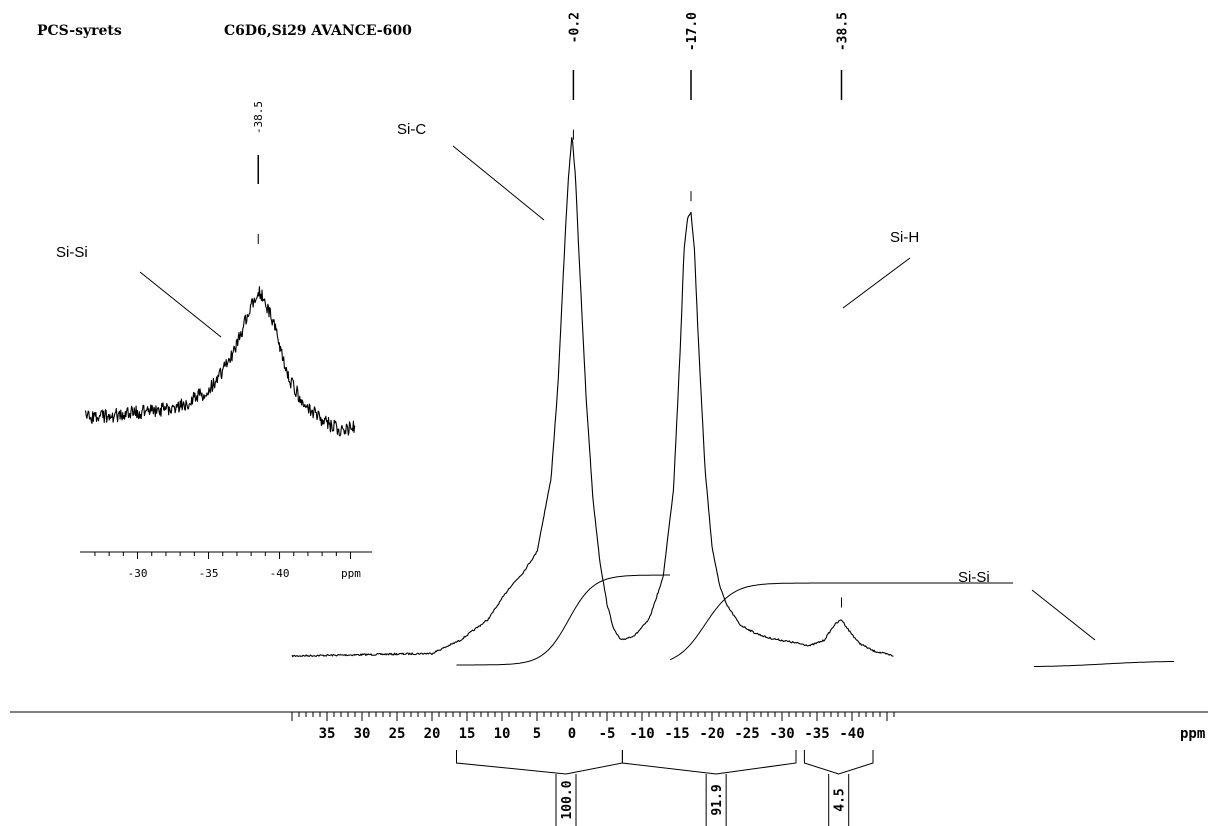 The height and width of the screenshot is (826, 1213). I want to click on annotation-si-si-inset-leader, so click(180, 304).